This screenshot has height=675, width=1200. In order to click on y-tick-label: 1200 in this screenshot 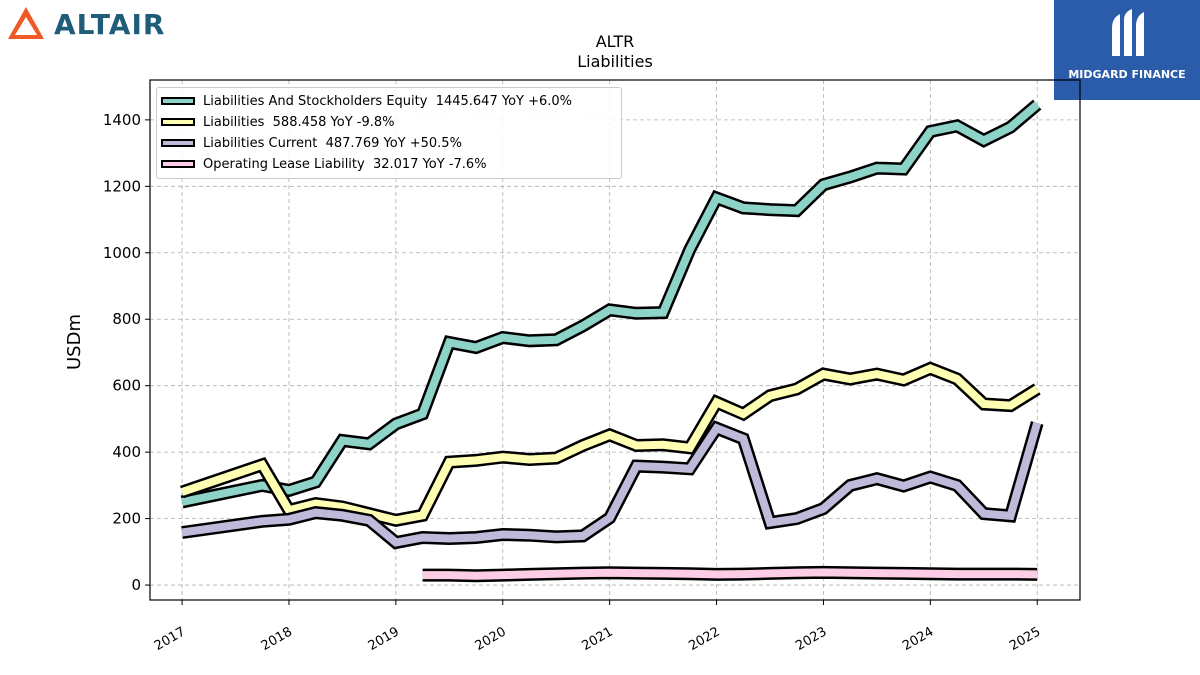, I will do `click(122, 186)`.